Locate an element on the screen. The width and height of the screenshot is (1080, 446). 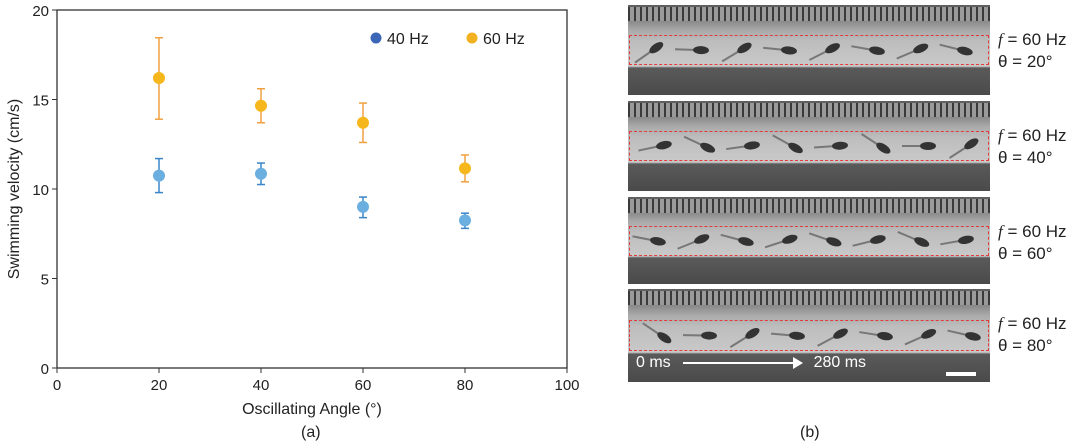
scale-bar is located at coordinates (961, 374).